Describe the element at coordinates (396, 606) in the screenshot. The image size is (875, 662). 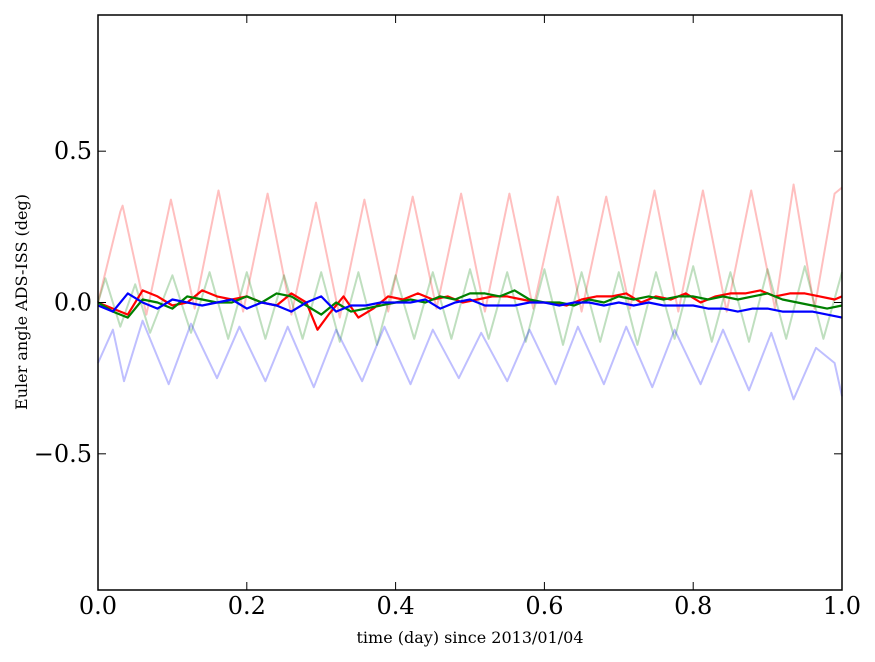
I see `x-tick-label-2: 0.4` at that location.